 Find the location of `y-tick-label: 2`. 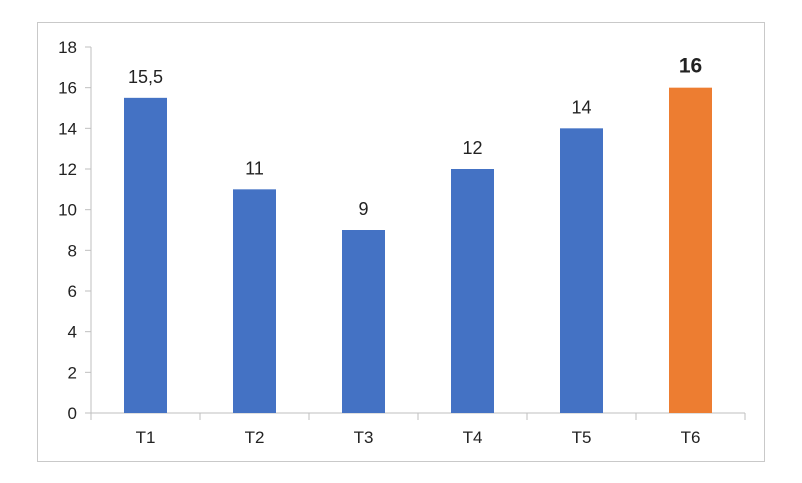

y-tick-label: 2 is located at coordinates (72, 372).